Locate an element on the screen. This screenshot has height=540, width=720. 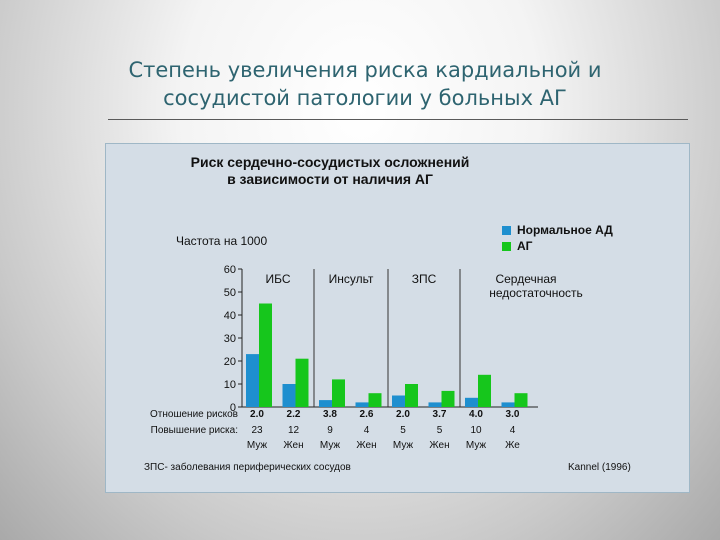
y-tick-label: 60 is located at coordinates (230, 270).